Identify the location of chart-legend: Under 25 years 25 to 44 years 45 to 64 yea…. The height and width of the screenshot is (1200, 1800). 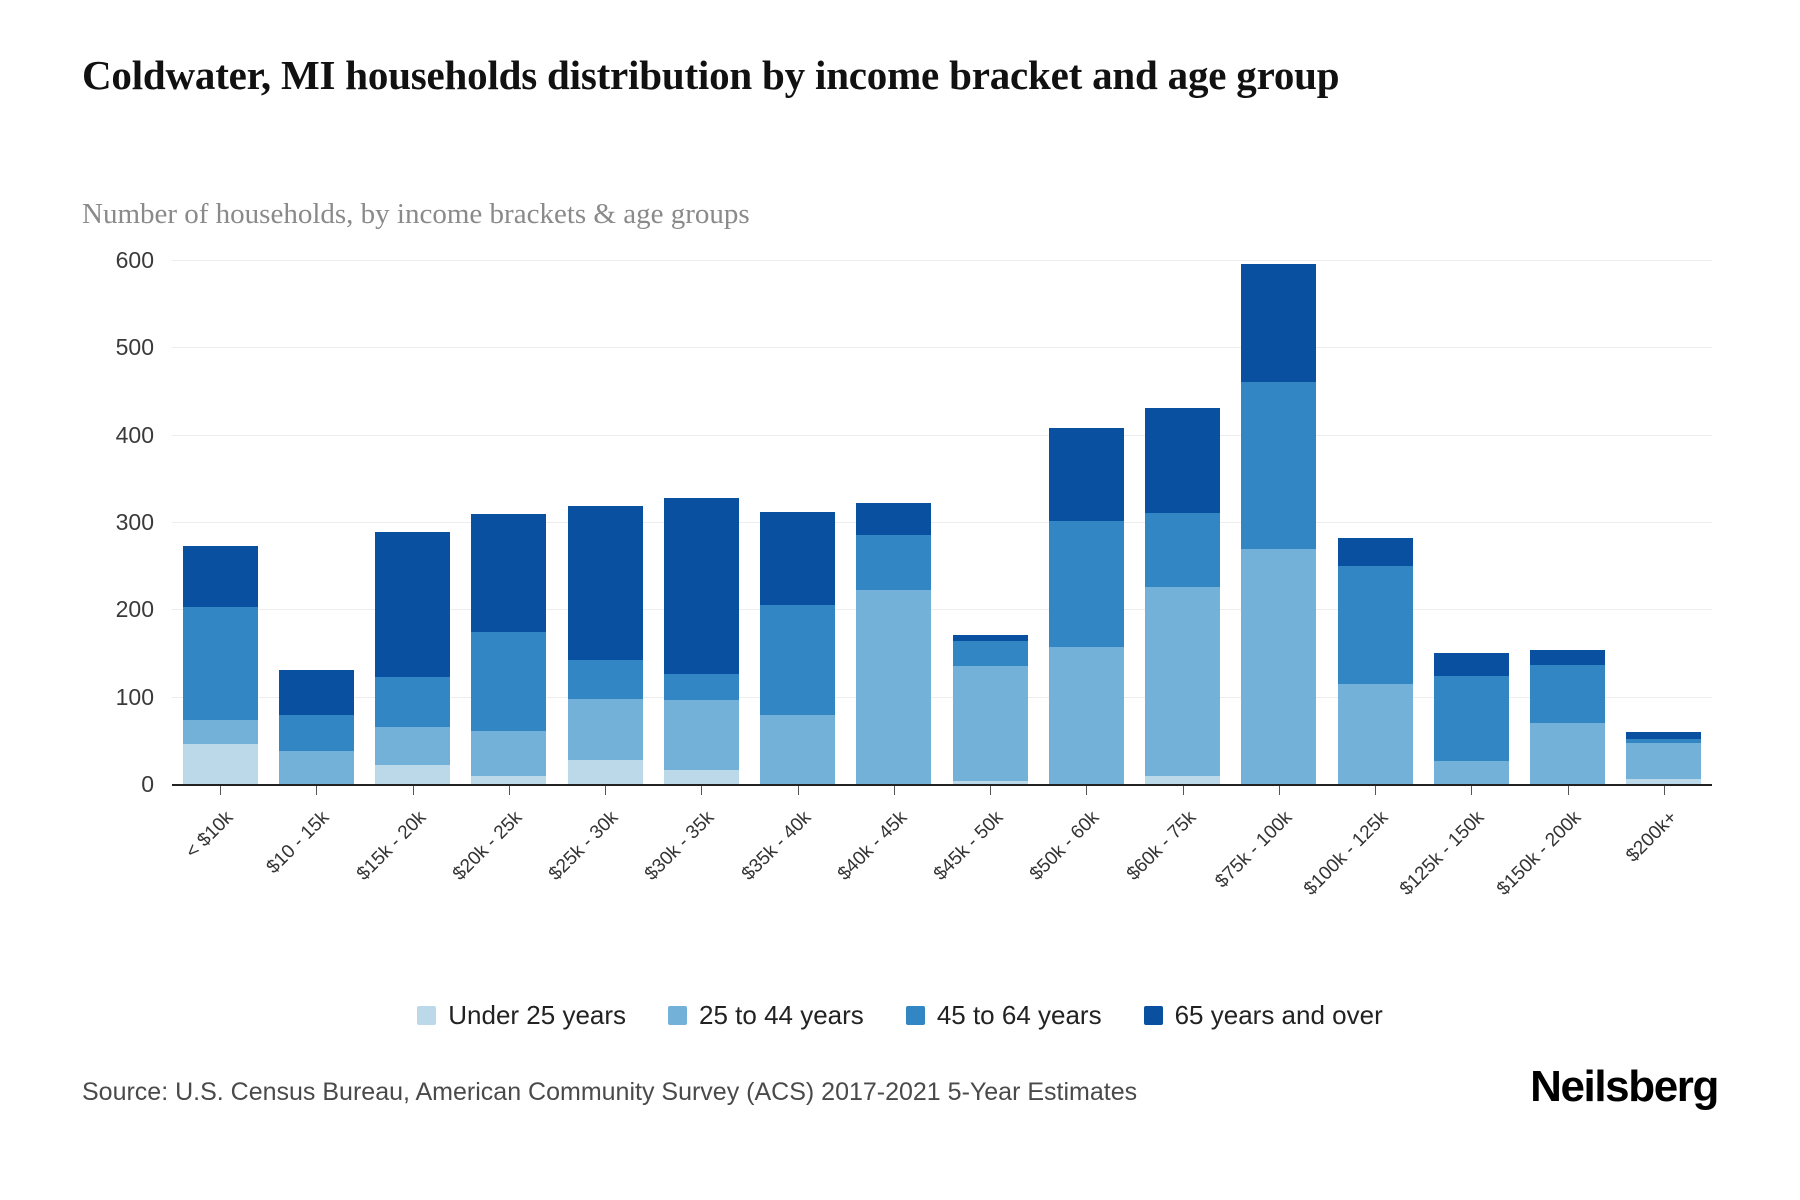
(900, 1015).